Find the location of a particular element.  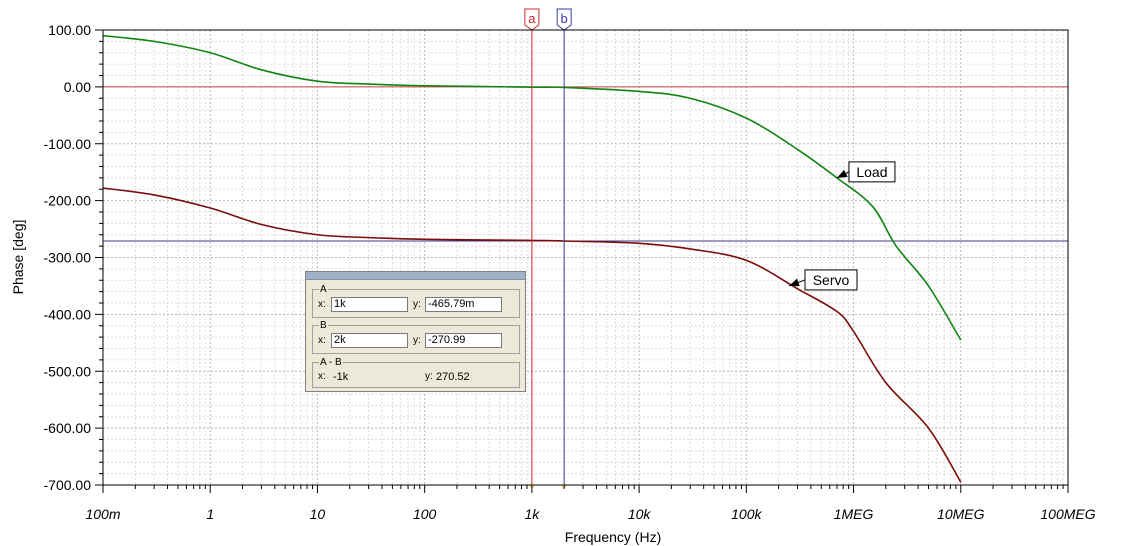

y-tick-label: -500.00 is located at coordinates (68, 371).